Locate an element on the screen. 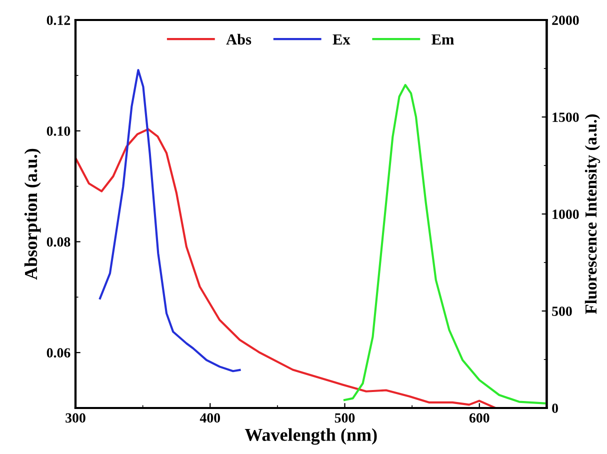 This screenshot has width=607, height=454. x-tick-label: 600 is located at coordinates (479, 418).